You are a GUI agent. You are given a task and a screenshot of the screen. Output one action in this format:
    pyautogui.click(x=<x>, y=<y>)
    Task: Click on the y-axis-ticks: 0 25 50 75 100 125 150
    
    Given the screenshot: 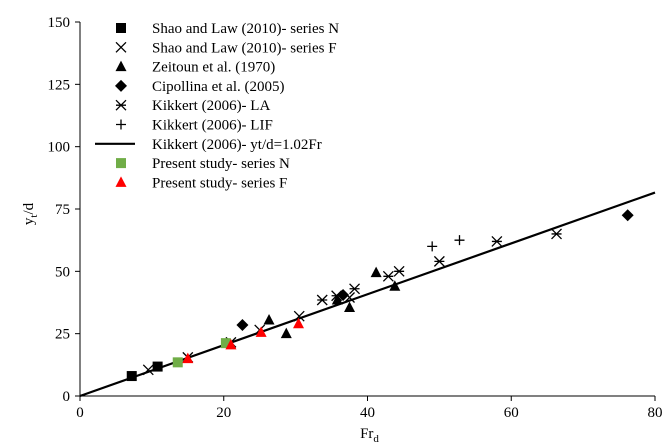 What is the action you would take?
    pyautogui.click(x=64, y=210)
    